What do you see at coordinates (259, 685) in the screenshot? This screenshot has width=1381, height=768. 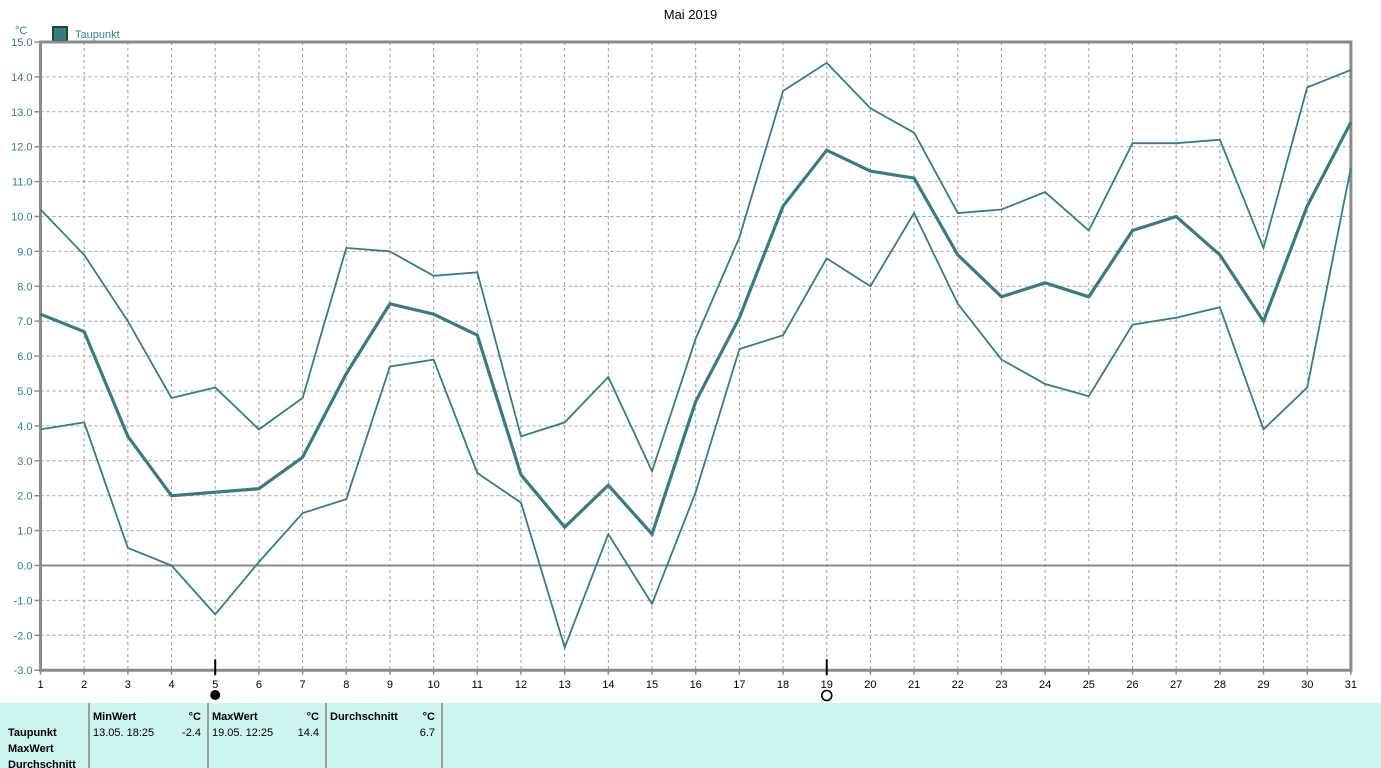 I see `x-tick-label: 6` at bounding box center [259, 685].